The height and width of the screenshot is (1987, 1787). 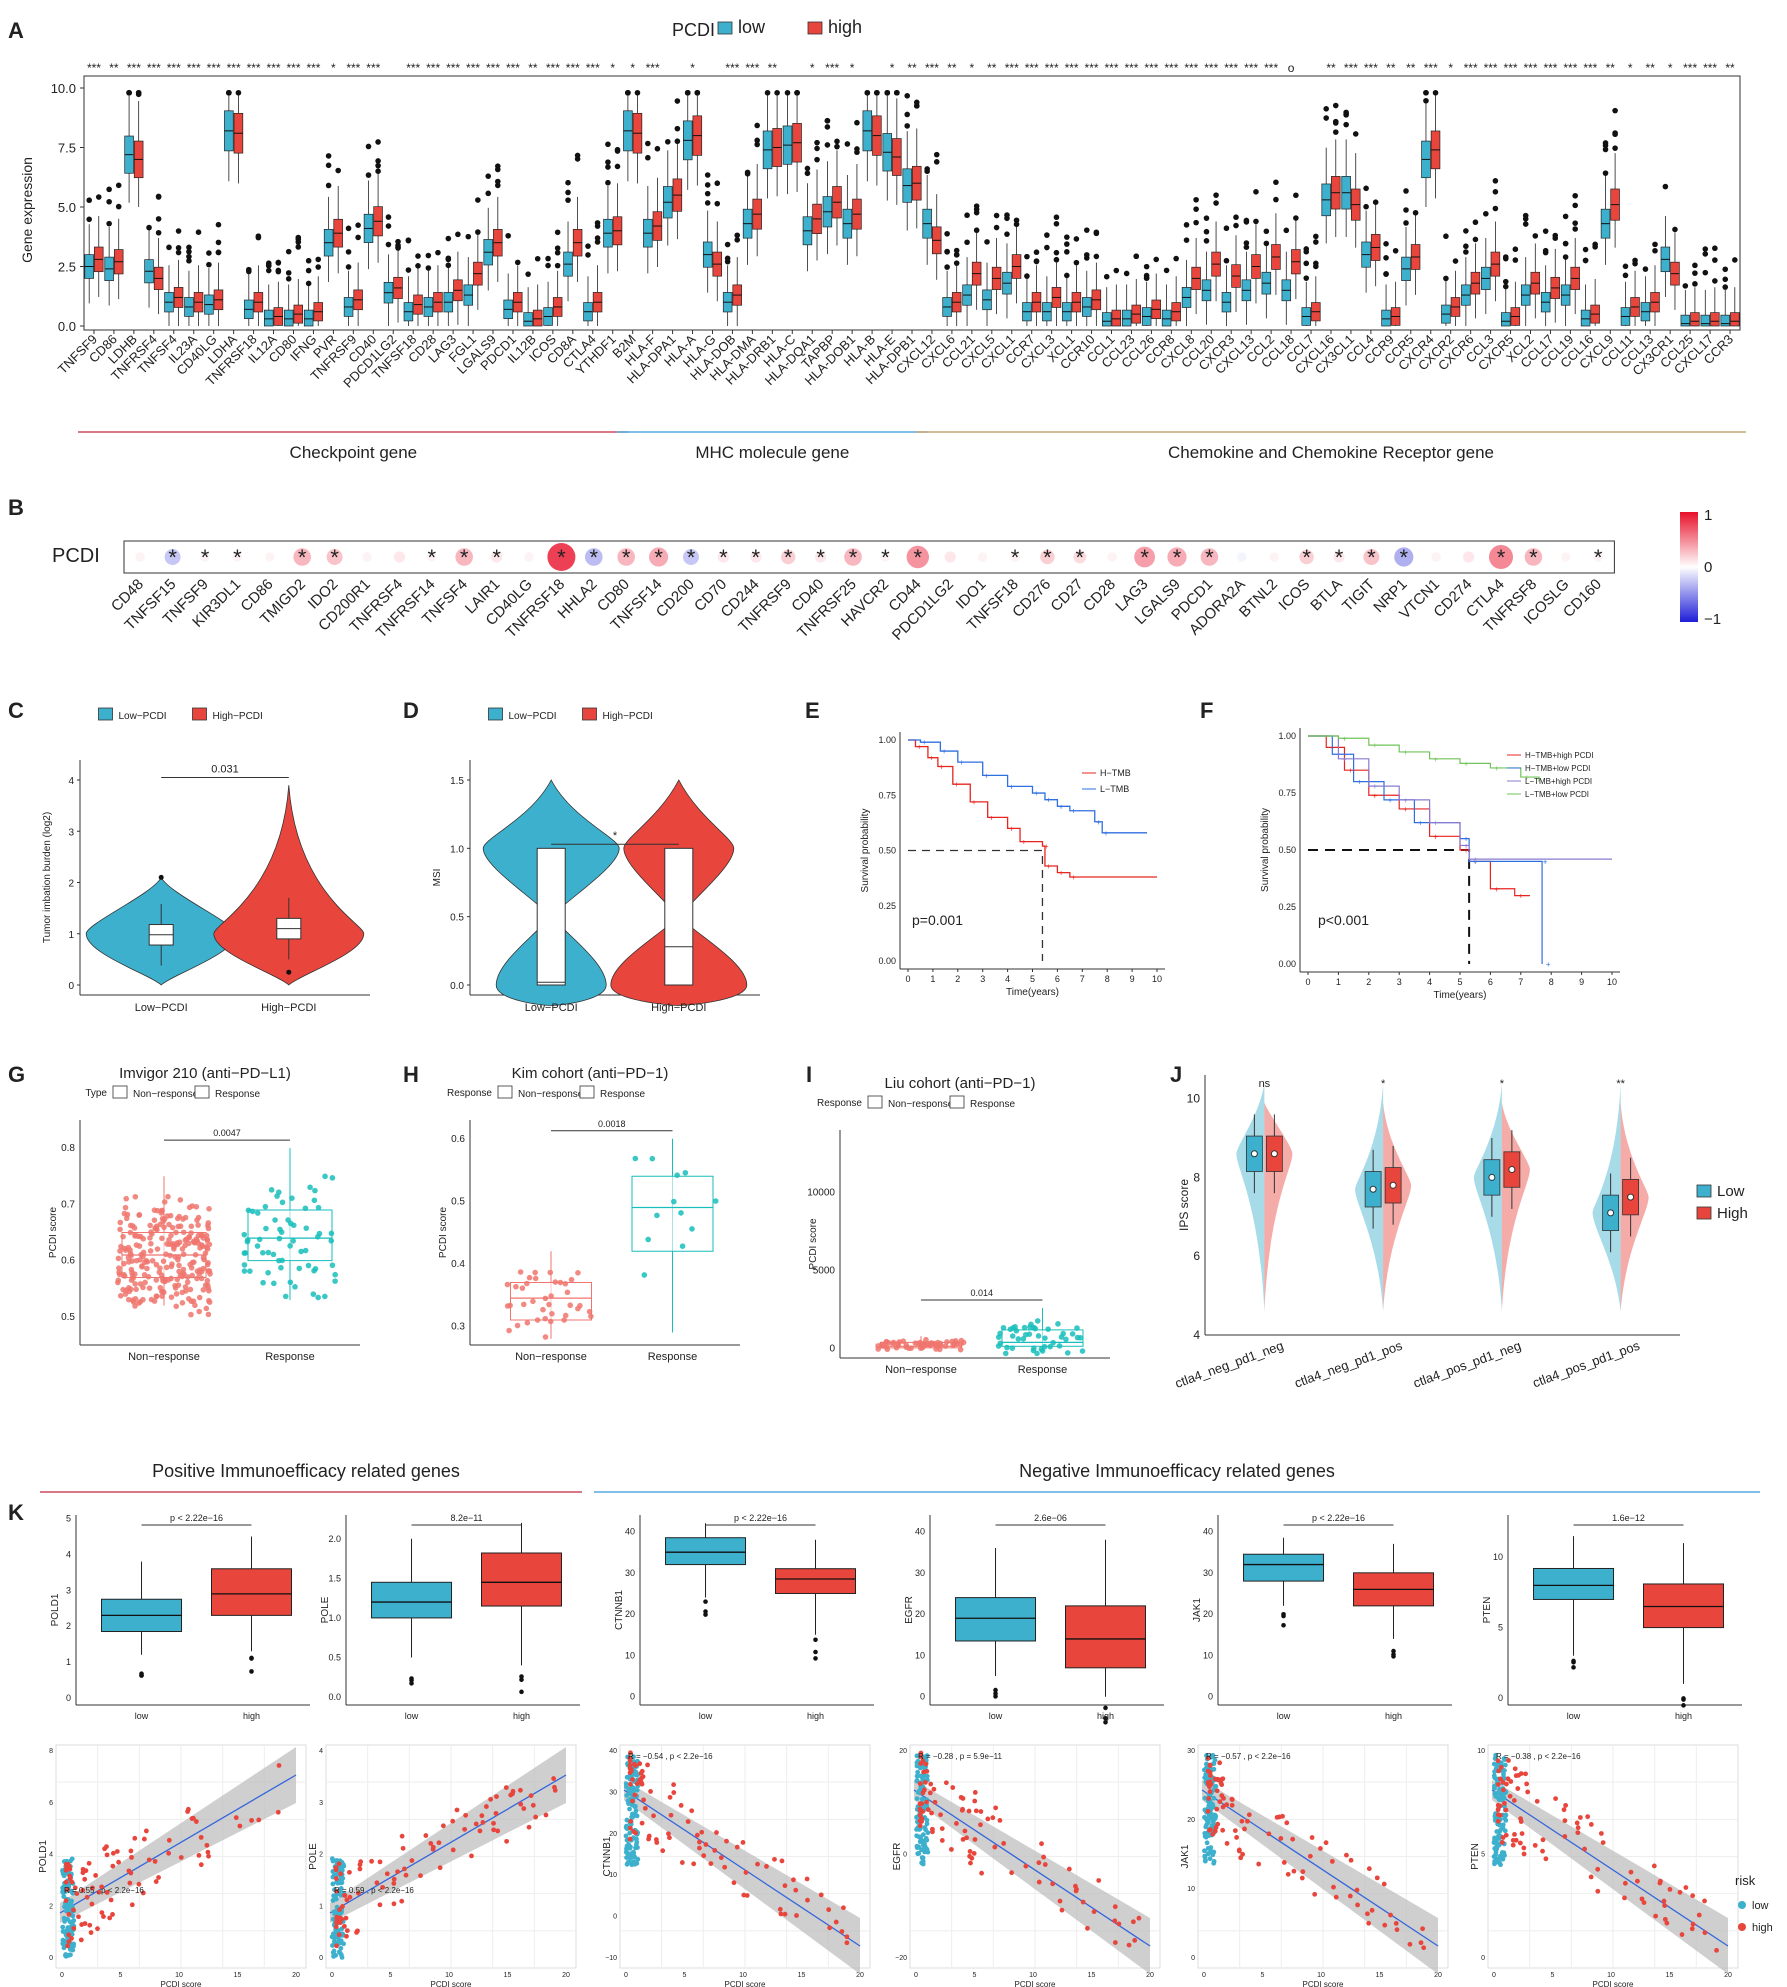 I want to click on panel-letter-C: C, so click(x=16, y=710).